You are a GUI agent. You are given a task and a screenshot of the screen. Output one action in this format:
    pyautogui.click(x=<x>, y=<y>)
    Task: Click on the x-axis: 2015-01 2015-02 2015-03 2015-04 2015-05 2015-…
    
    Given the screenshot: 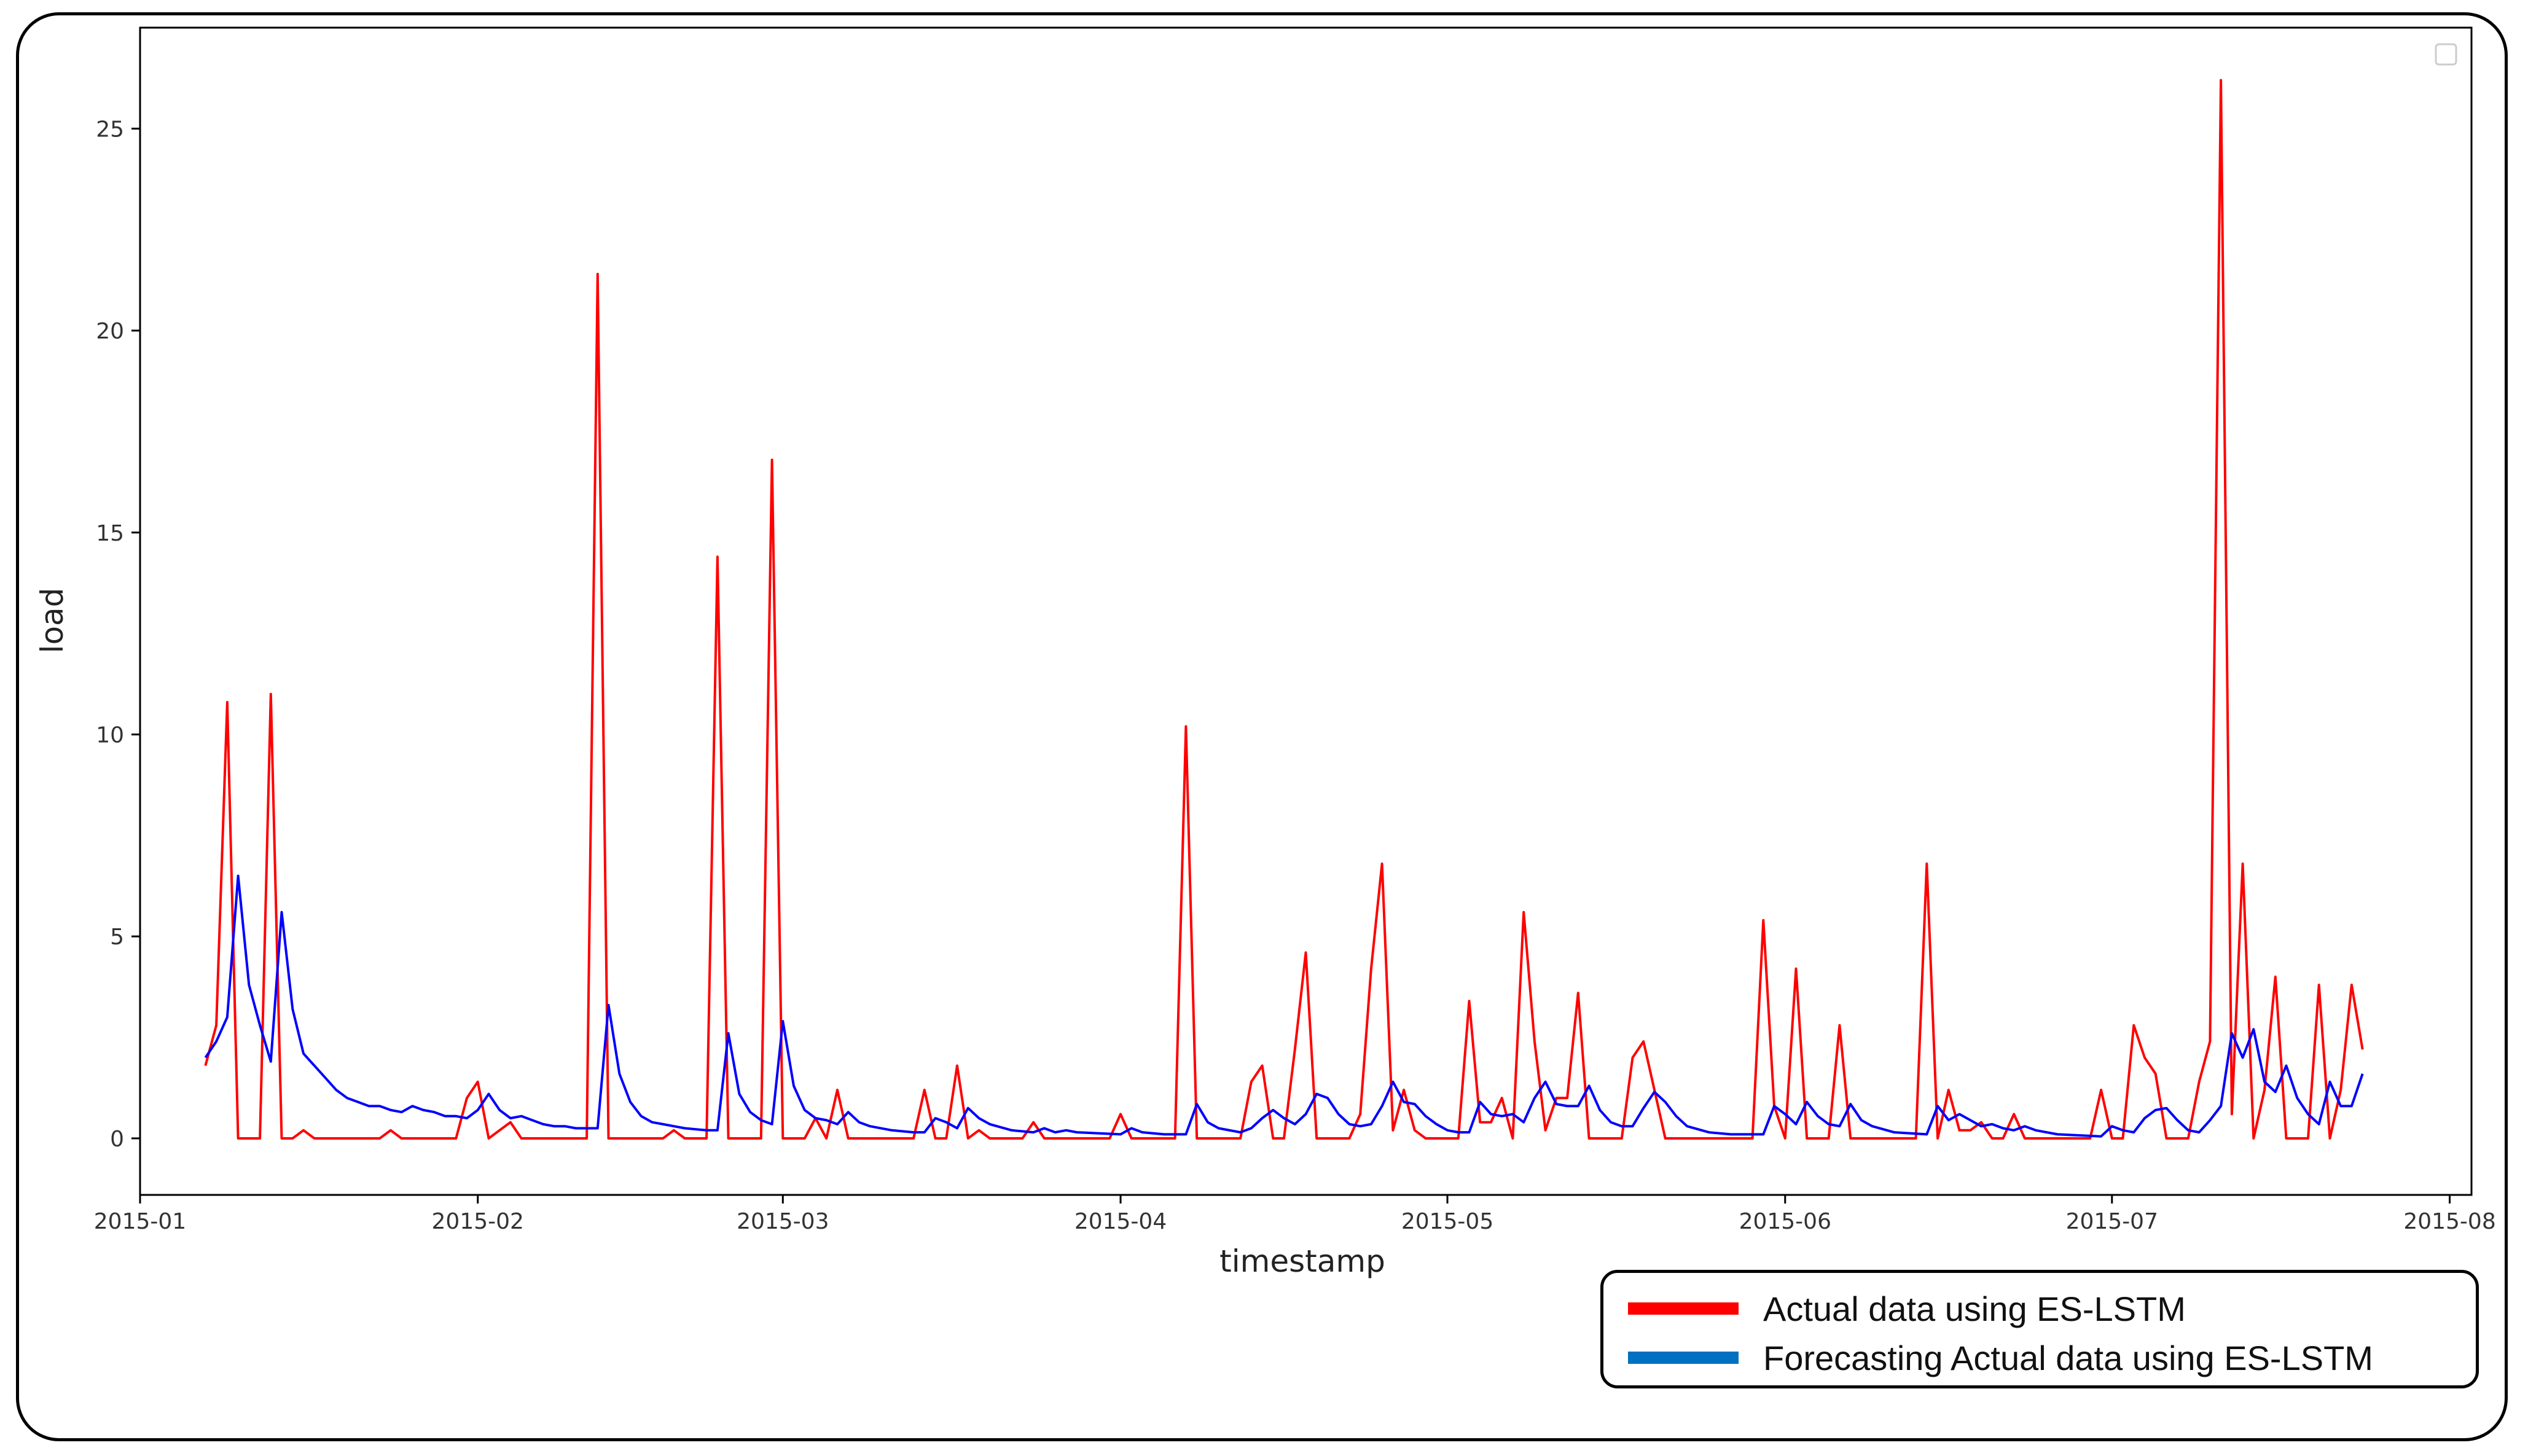 What is the action you would take?
    pyautogui.click(x=1295, y=1214)
    